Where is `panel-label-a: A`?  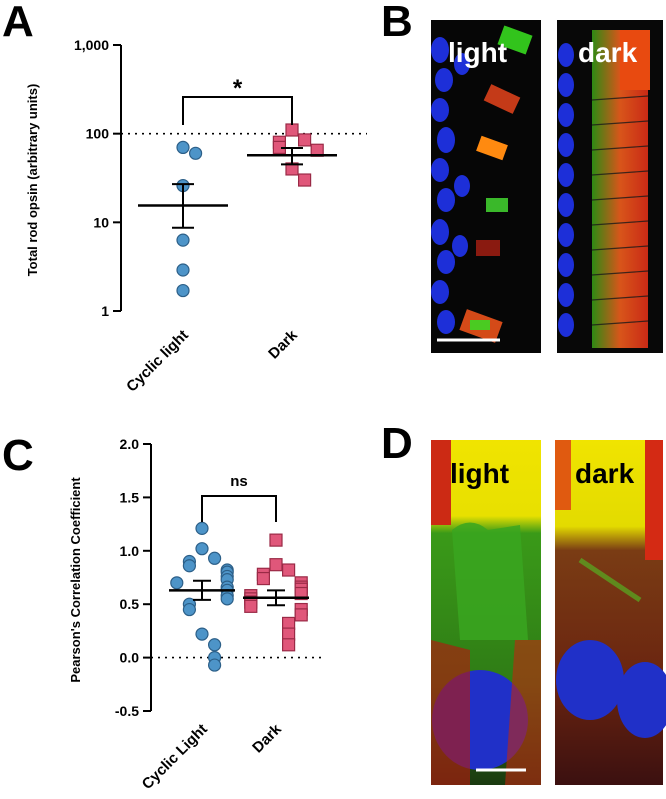 panel-label-a: A is located at coordinates (18, 23).